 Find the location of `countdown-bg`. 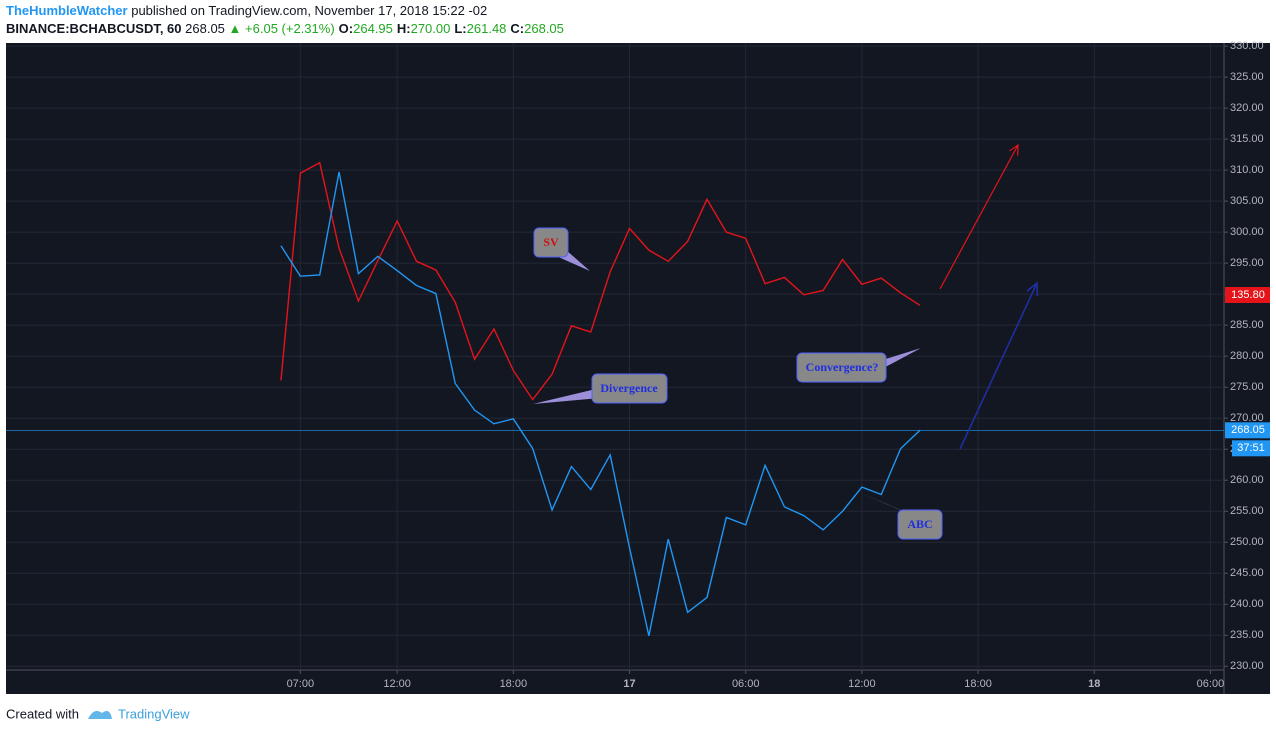

countdown-bg is located at coordinates (1251, 448).